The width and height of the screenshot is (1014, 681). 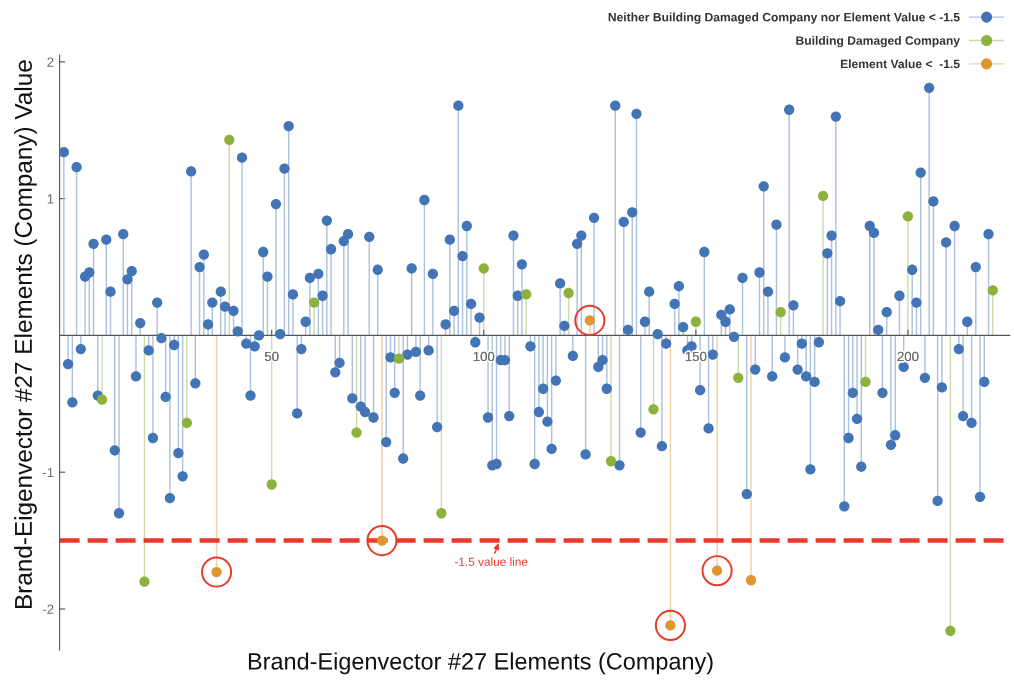 What do you see at coordinates (48, 472) in the screenshot?
I see `y-tick-label: -1` at bounding box center [48, 472].